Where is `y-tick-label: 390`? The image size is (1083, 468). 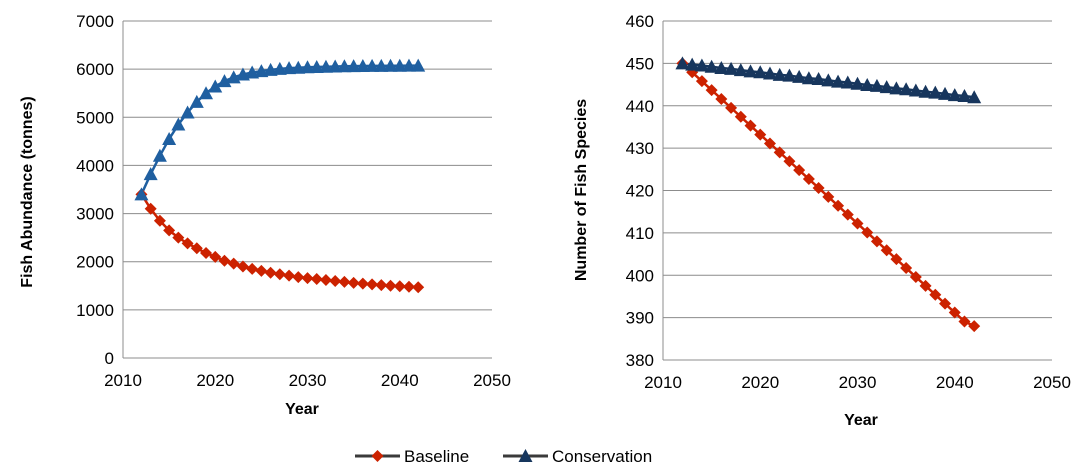
y-tick-label: 390 is located at coordinates (640, 318).